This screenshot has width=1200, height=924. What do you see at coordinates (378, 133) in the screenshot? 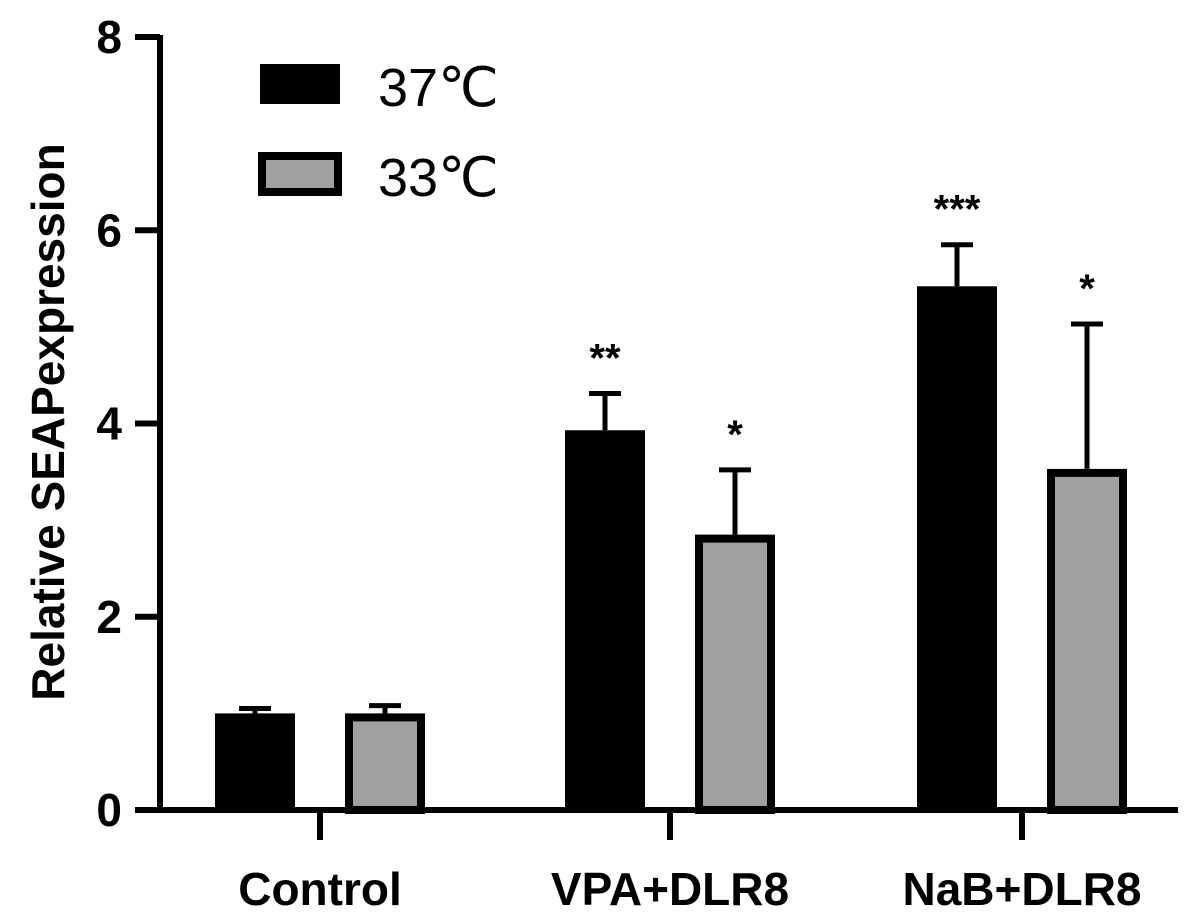
I see `legend: 37℃ 33℃` at bounding box center [378, 133].